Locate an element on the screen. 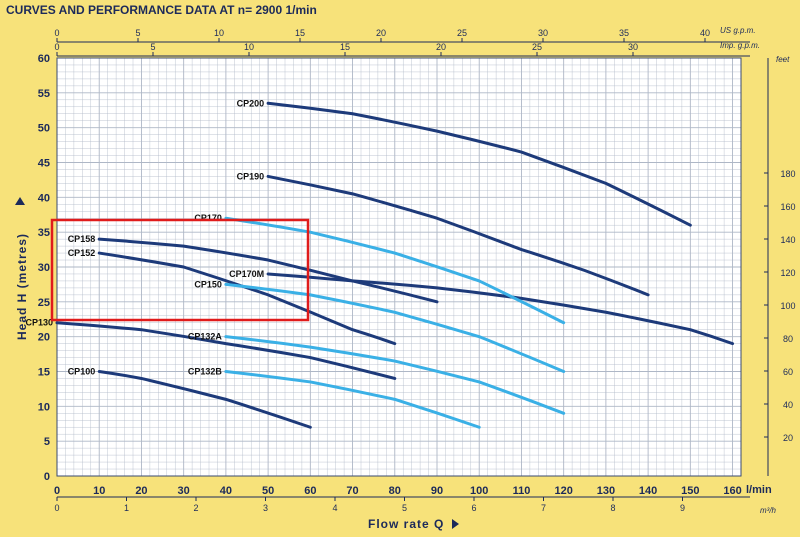 The image size is (800, 537). y-tick-label: 10 is located at coordinates (44, 407).